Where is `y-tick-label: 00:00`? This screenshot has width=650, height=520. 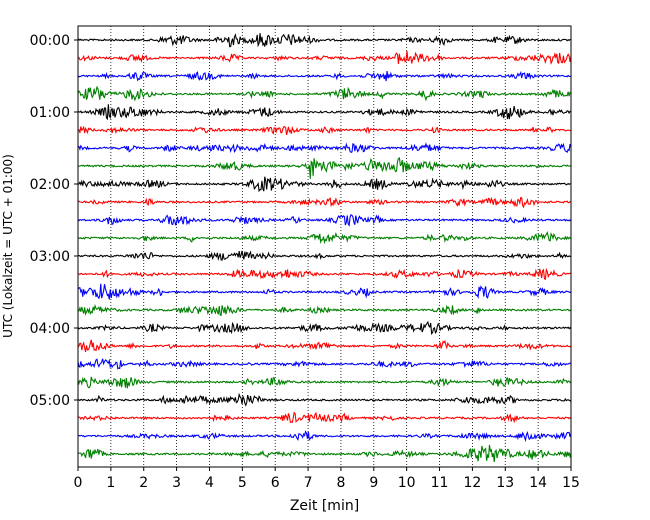
y-tick-label: 00:00 is located at coordinates (50, 41).